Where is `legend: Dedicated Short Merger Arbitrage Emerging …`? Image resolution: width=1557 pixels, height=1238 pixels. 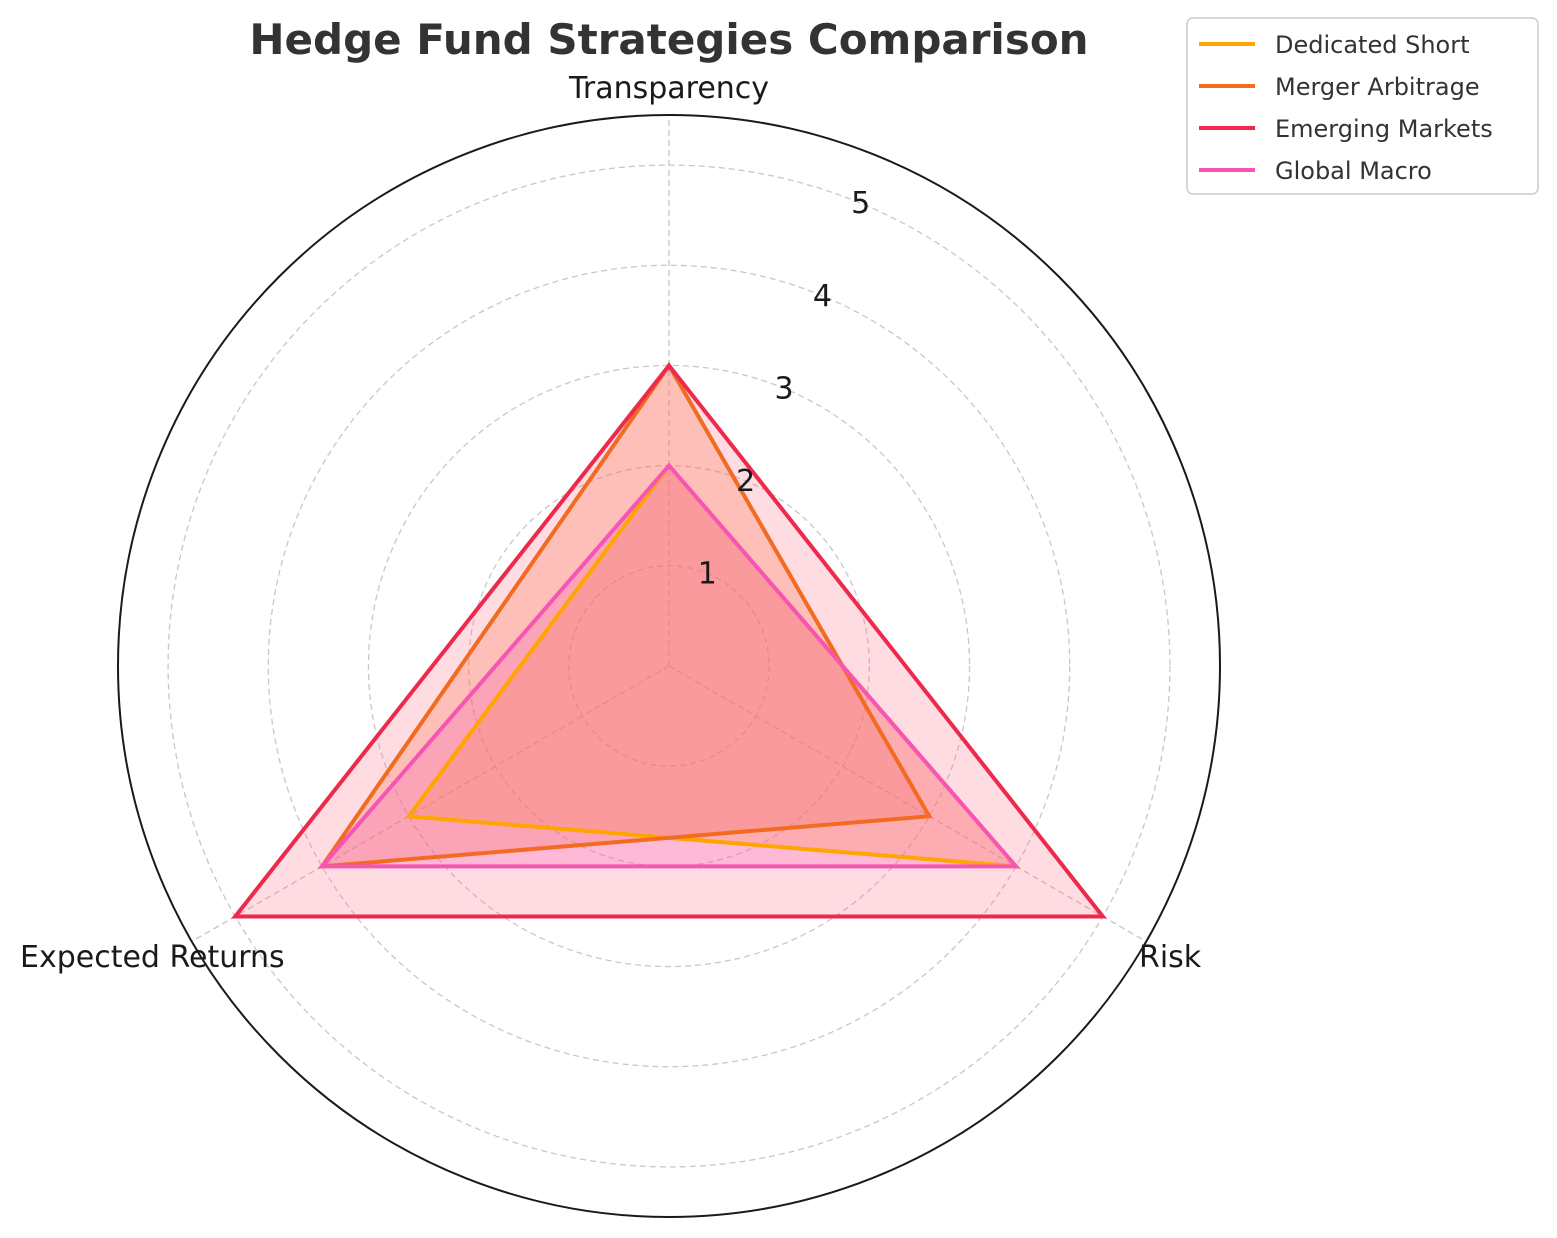
legend: Dedicated Short Merger Arbitrage Emerging … is located at coordinates (1362, 106).